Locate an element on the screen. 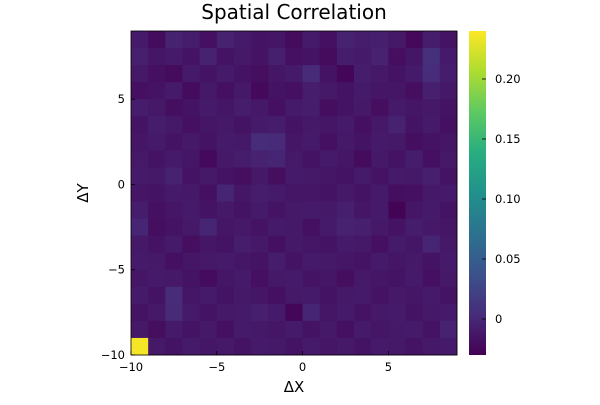 The height and width of the screenshot is (405, 600). y-axis-label: ΔY is located at coordinates (83, 192).